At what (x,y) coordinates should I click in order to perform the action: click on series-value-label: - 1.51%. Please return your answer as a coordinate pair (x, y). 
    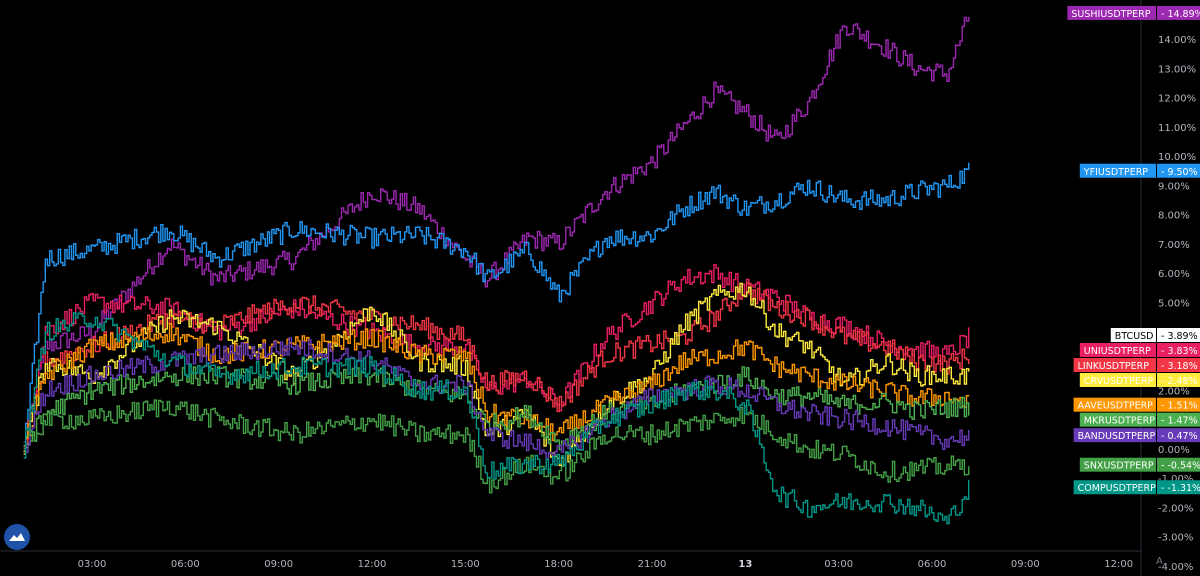
    Looking at the image, I should click on (1179, 406).